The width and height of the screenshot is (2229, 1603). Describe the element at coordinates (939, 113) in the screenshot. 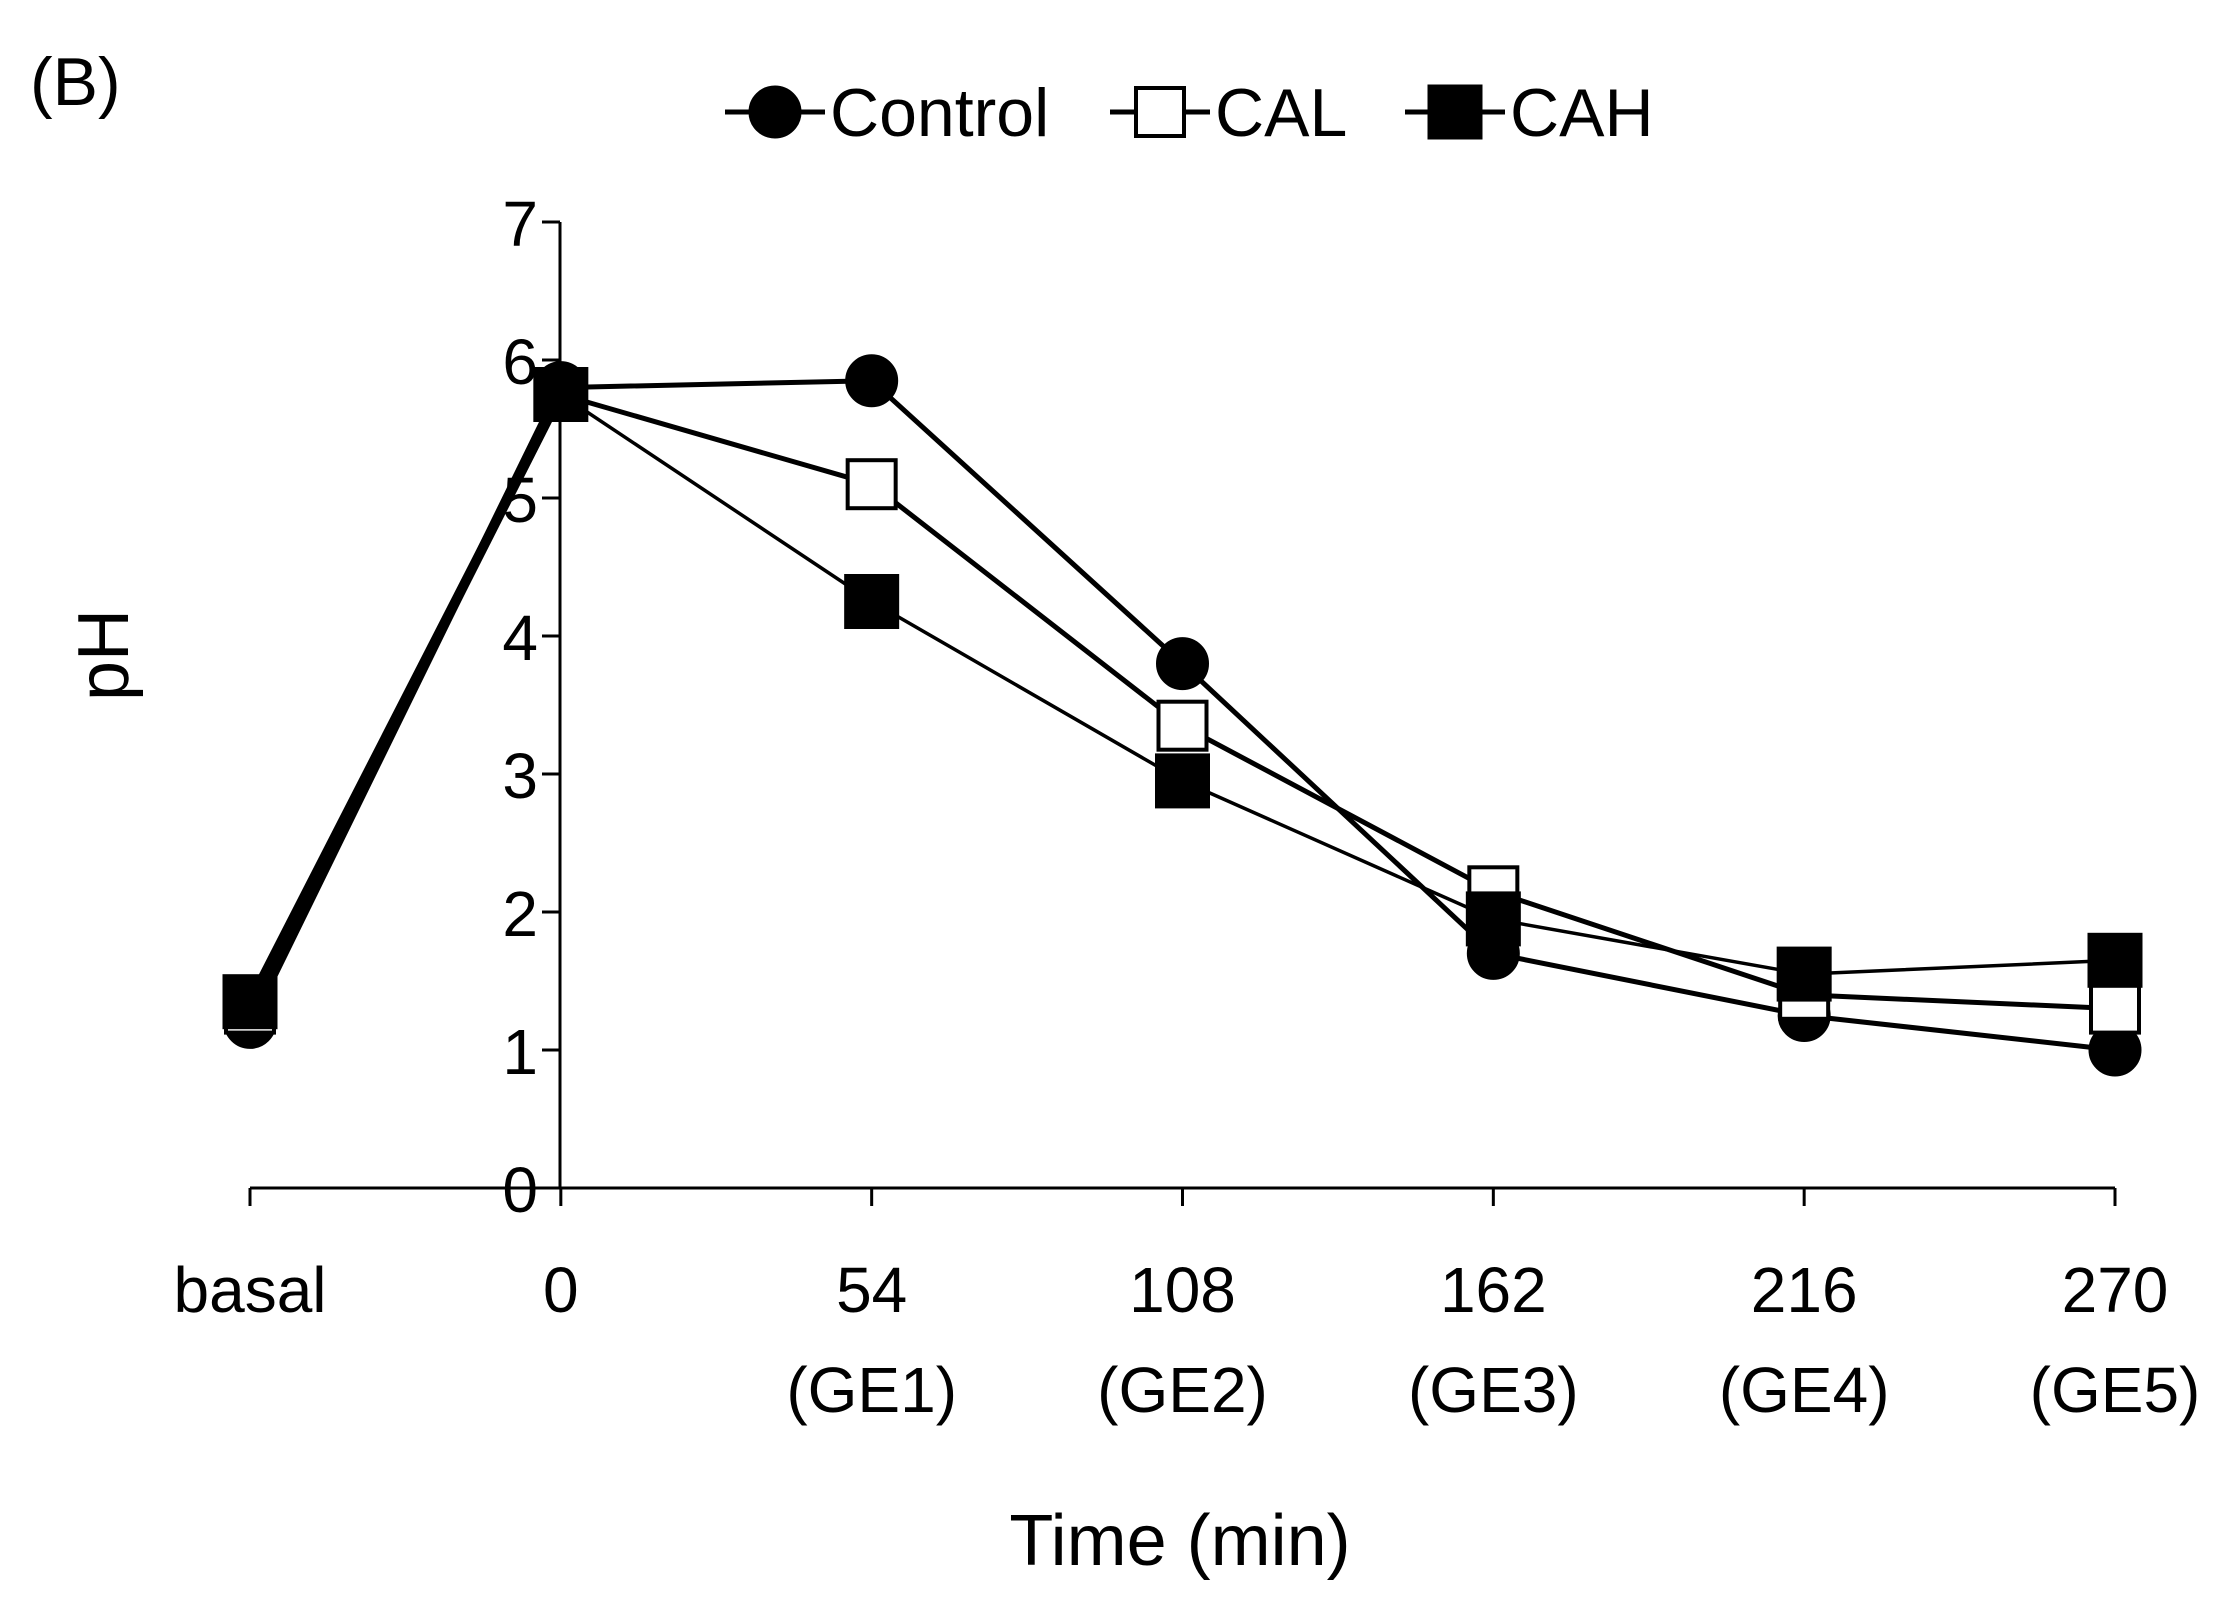

I see `legend-label-control: Control` at that location.